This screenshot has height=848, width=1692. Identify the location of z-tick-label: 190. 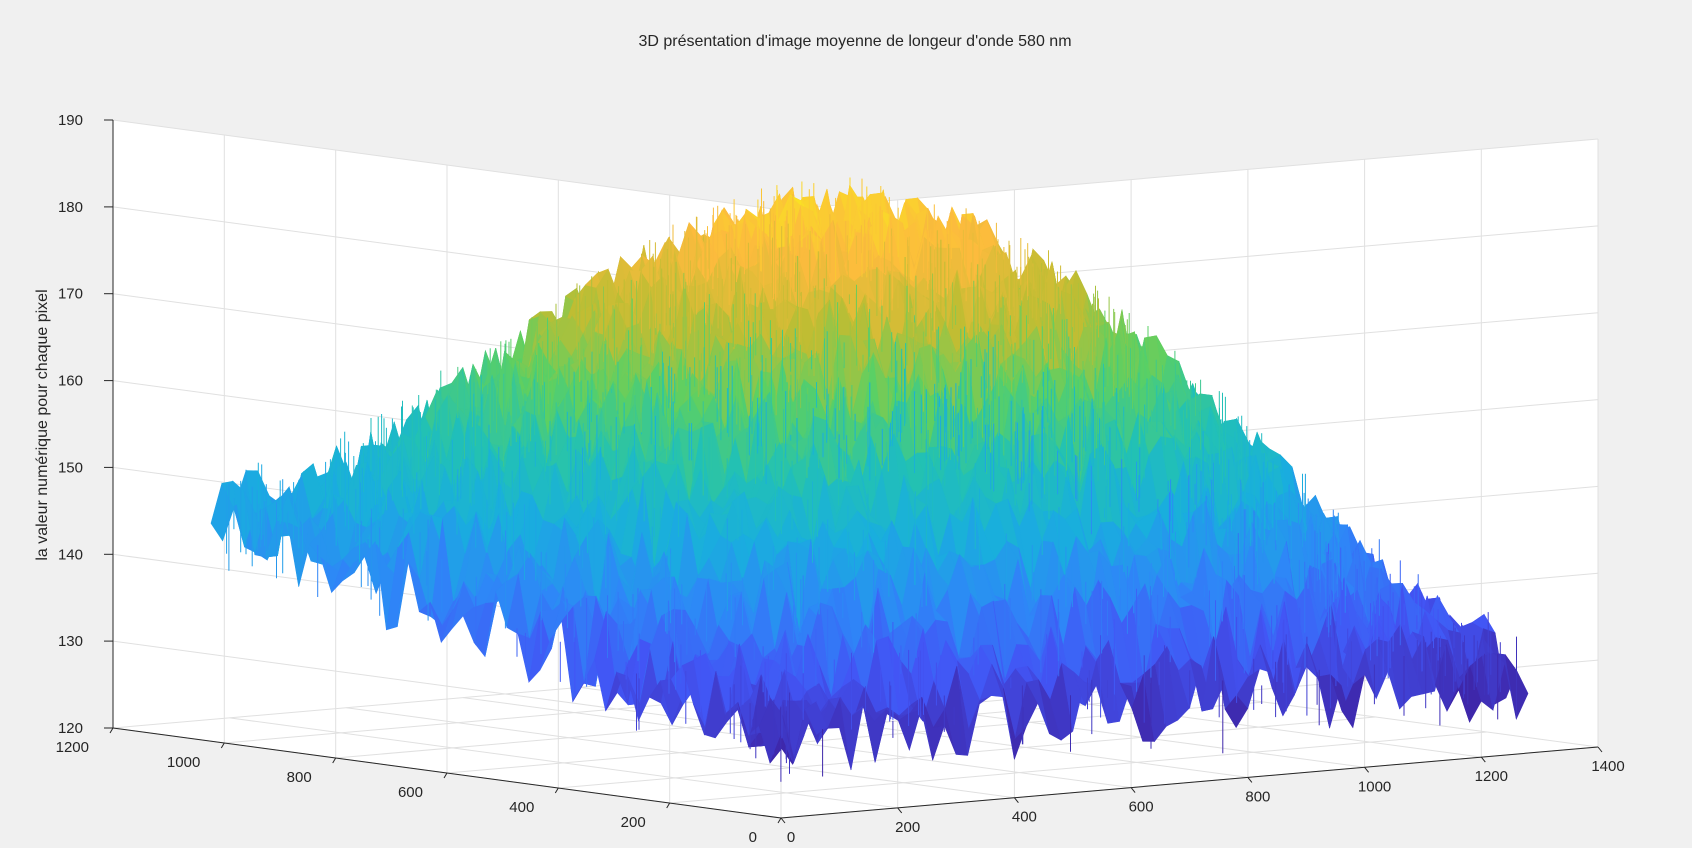
(70, 120).